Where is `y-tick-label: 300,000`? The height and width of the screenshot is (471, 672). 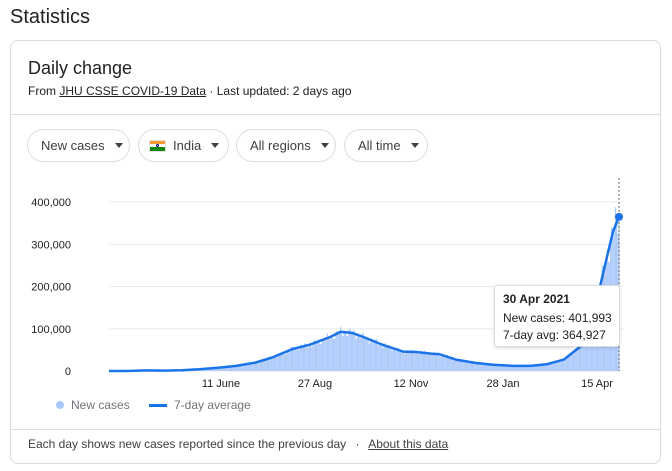
y-tick-label: 300,000 is located at coordinates (51, 245).